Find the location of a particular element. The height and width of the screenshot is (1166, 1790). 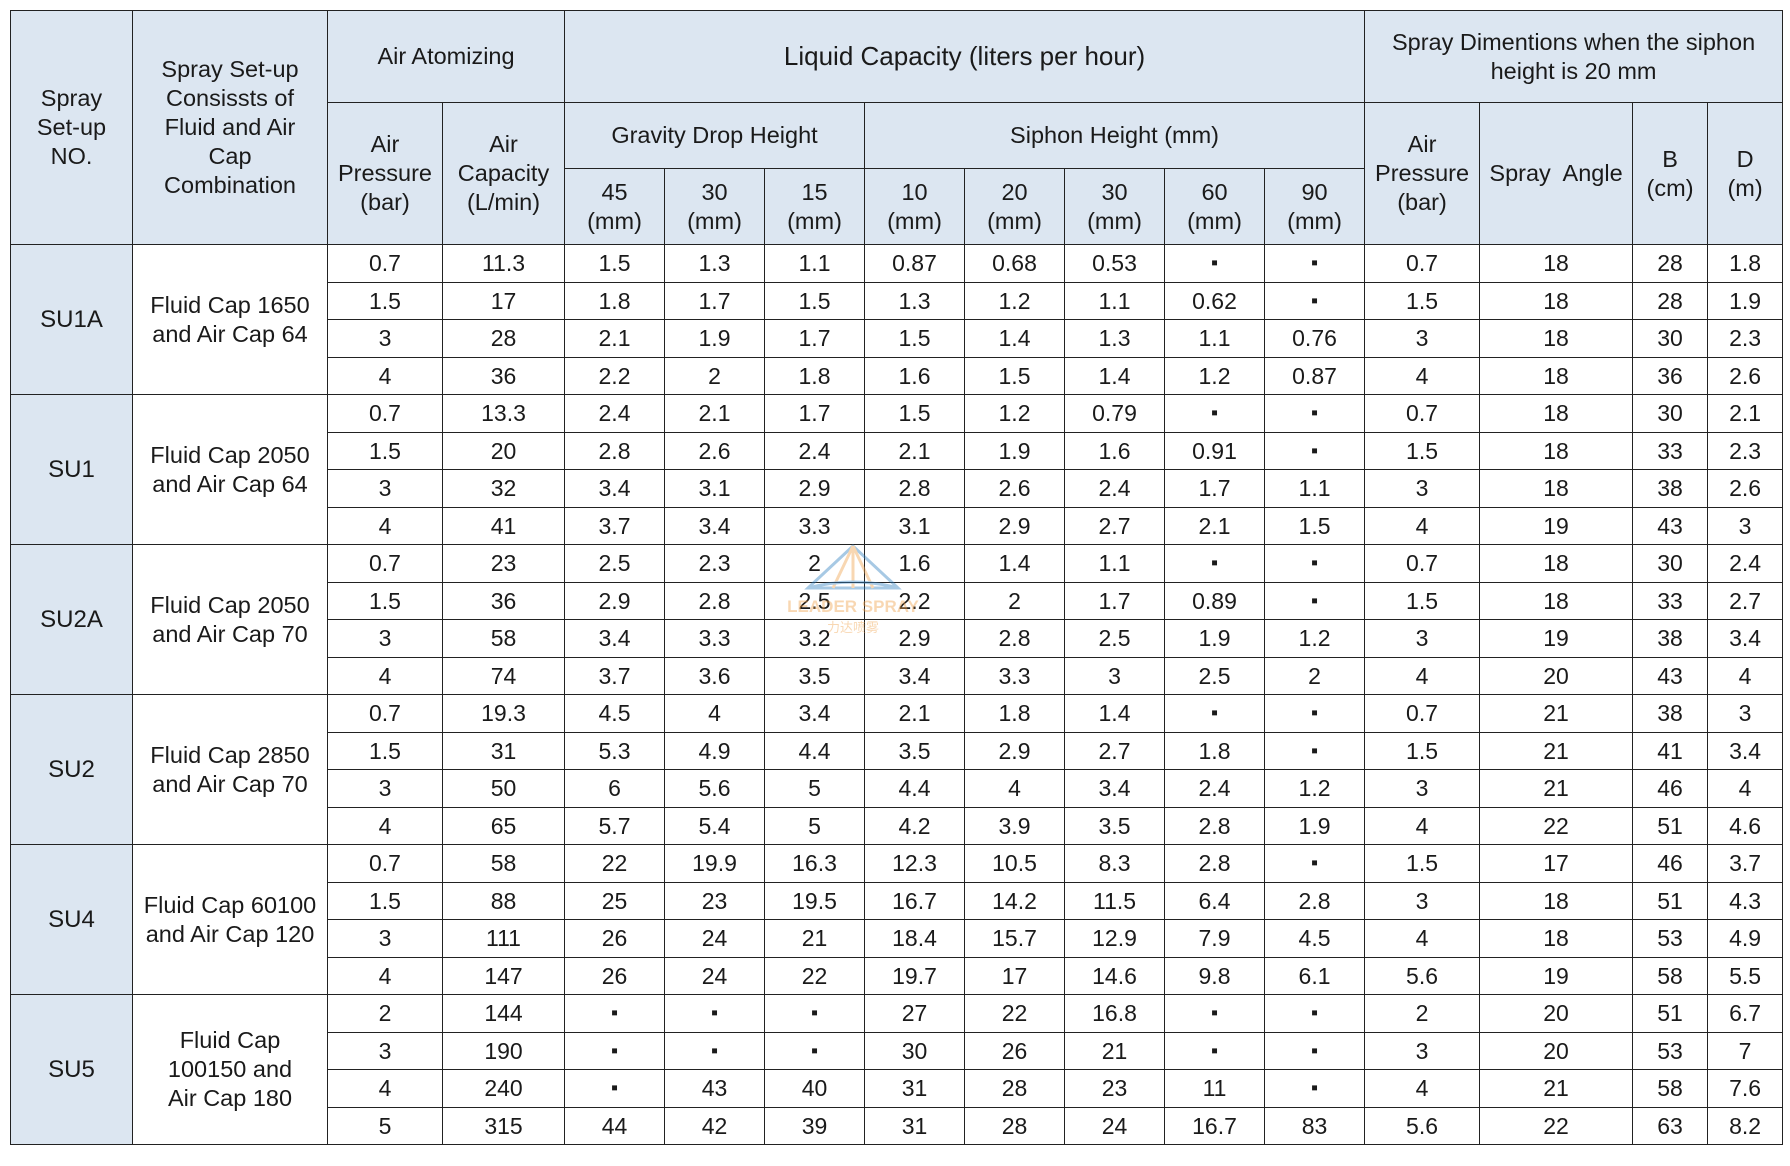

value-cell: 8.3 is located at coordinates (1115, 863).